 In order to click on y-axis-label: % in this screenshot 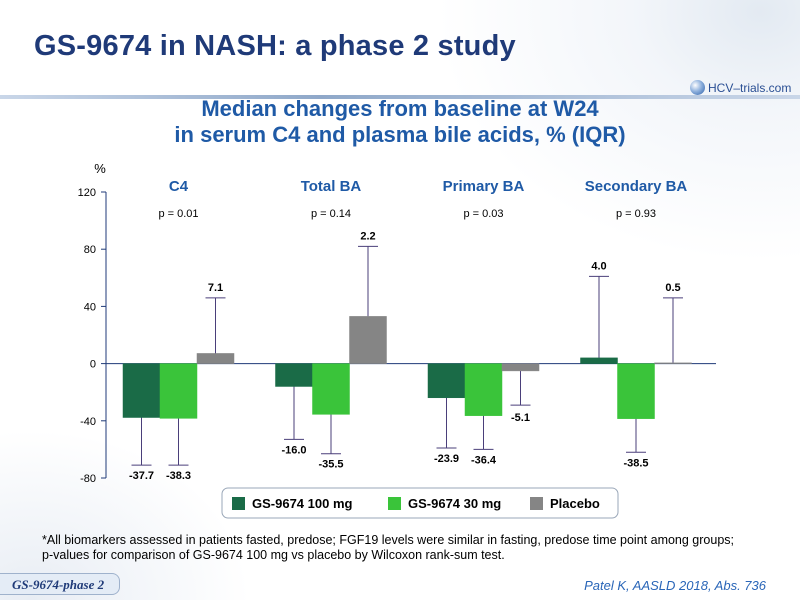, I will do `click(100, 168)`.